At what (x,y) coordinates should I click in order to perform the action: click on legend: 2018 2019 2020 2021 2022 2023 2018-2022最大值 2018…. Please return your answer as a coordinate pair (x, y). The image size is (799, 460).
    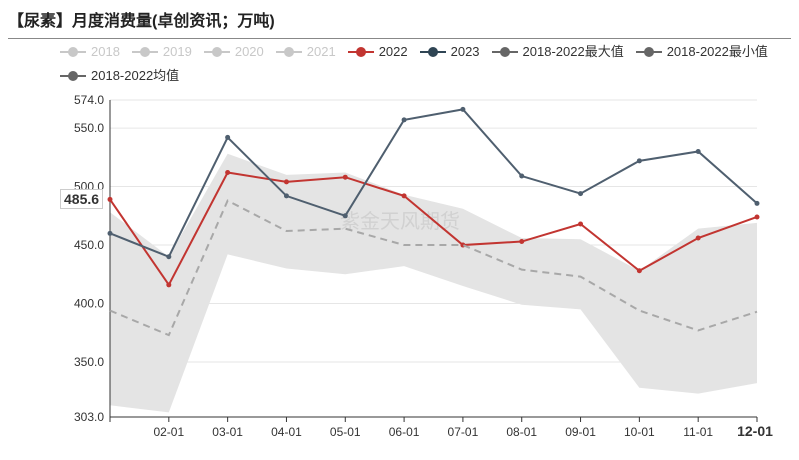
    Looking at the image, I should click on (420, 65).